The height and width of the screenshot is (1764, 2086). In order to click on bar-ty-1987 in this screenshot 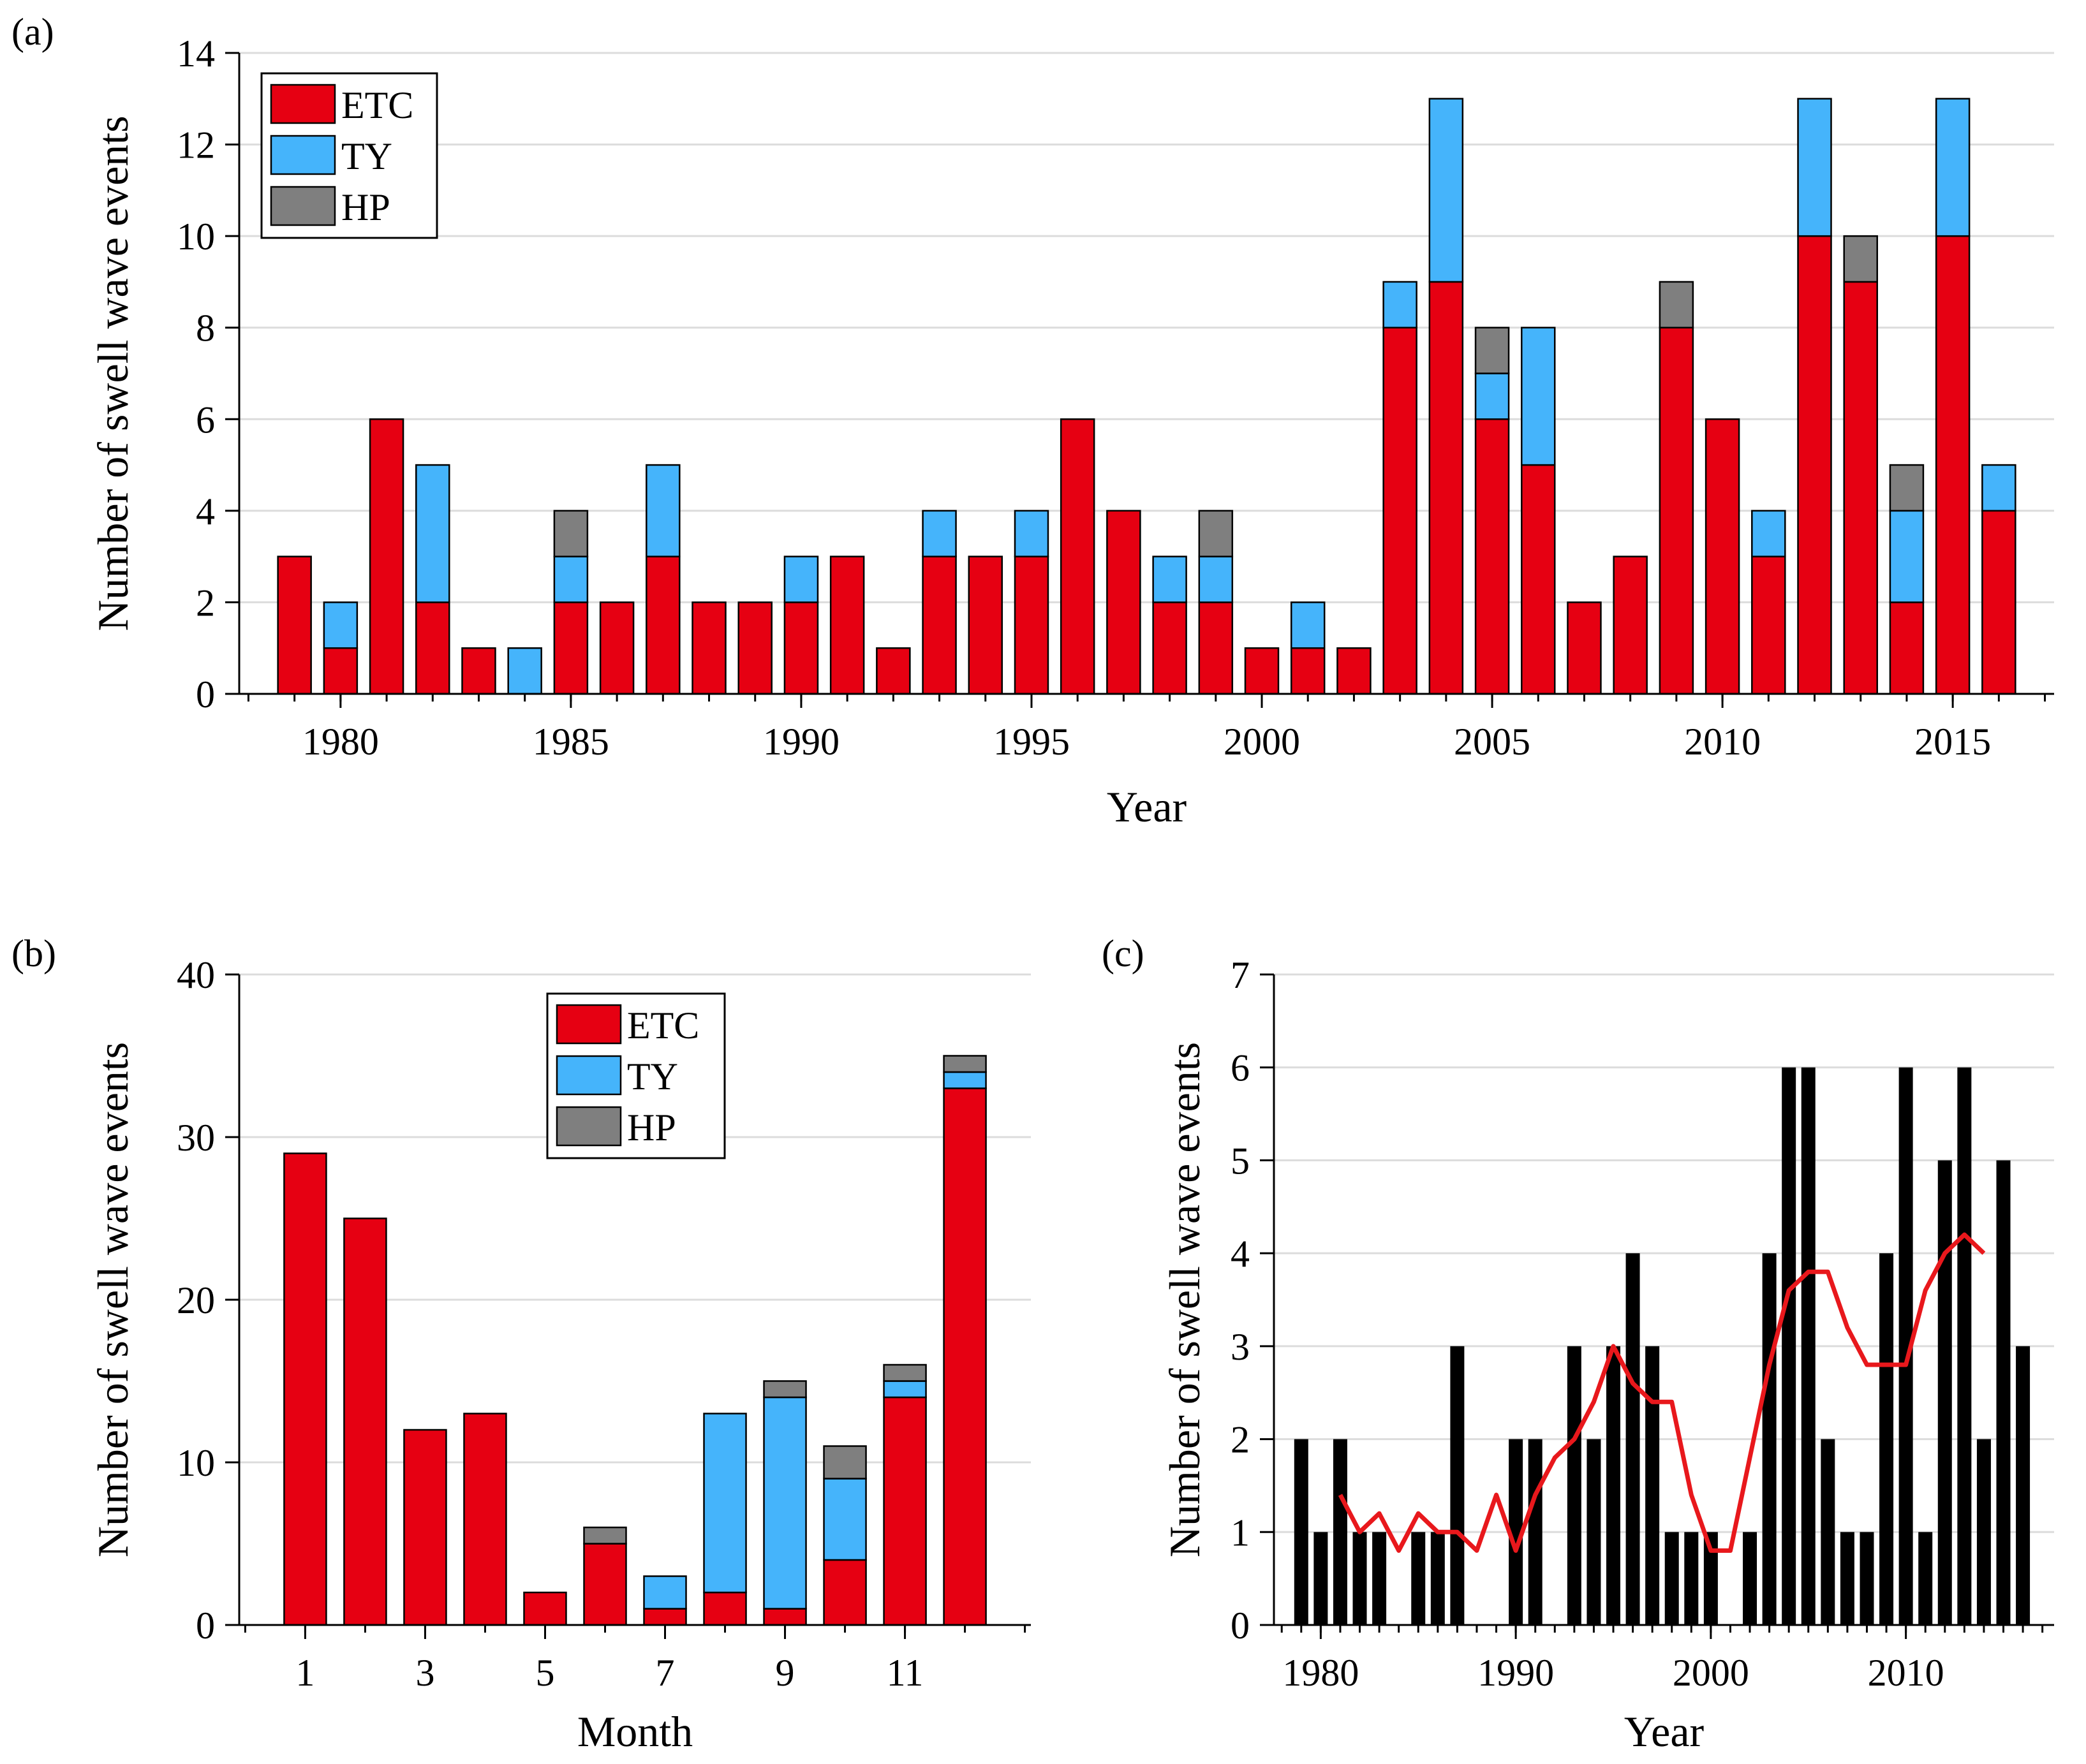, I will do `click(664, 511)`.